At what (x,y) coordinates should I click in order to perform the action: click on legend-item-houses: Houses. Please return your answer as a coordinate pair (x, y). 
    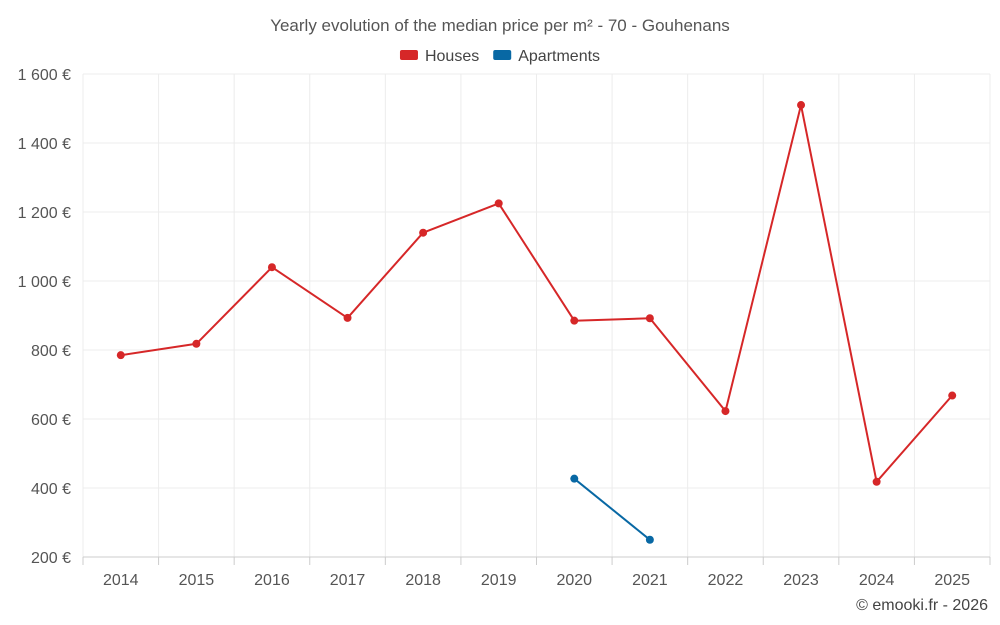
    Looking at the image, I should click on (439, 56).